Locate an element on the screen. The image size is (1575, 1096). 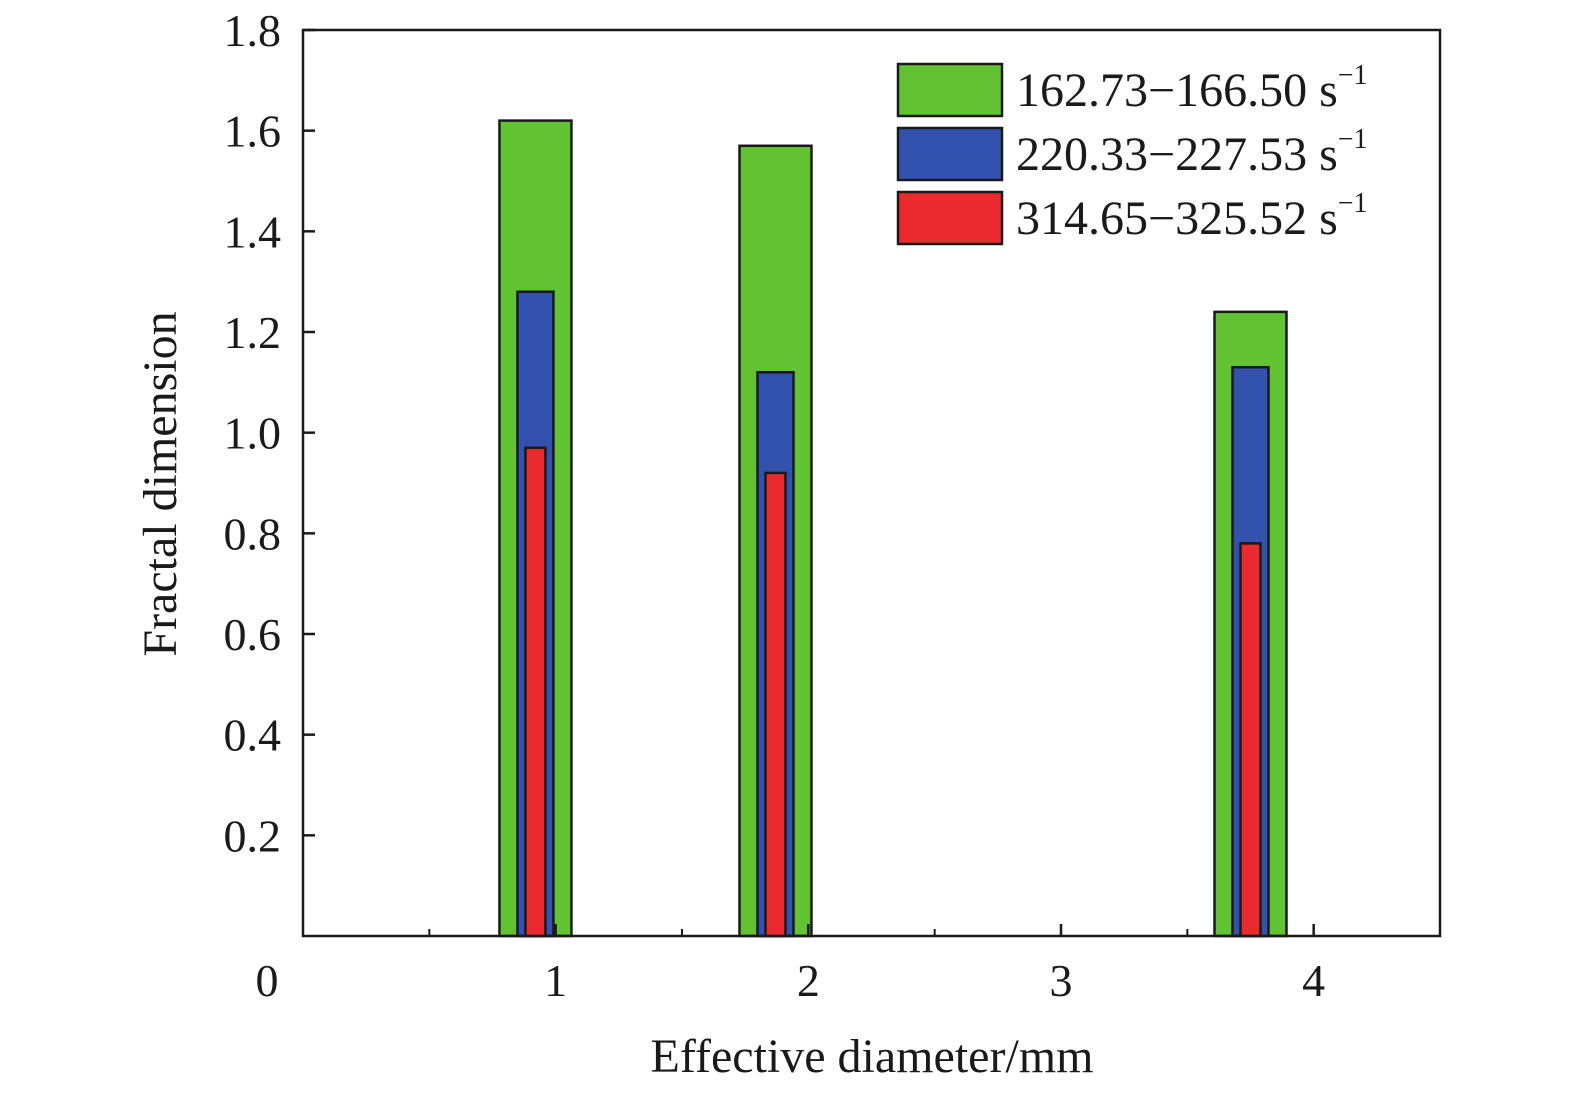
legend-superscript-1: −1 is located at coordinates (1353, 75).